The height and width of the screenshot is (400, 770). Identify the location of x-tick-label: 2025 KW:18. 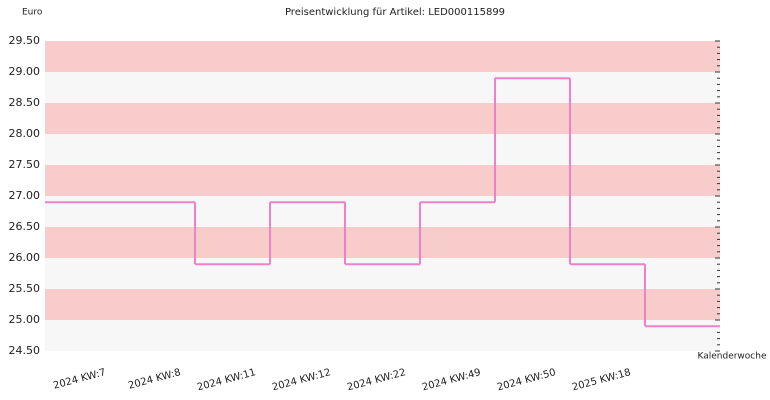
(601, 380).